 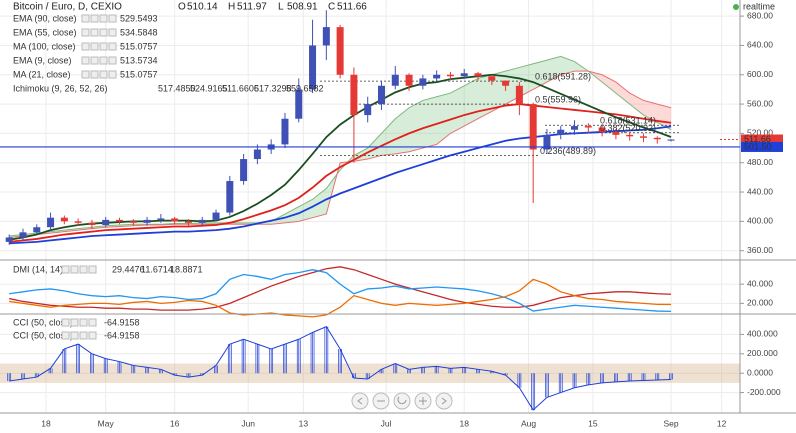 What do you see at coordinates (762, 353) in the screenshot?
I see `y-tick-label: 200.000` at bounding box center [762, 353].